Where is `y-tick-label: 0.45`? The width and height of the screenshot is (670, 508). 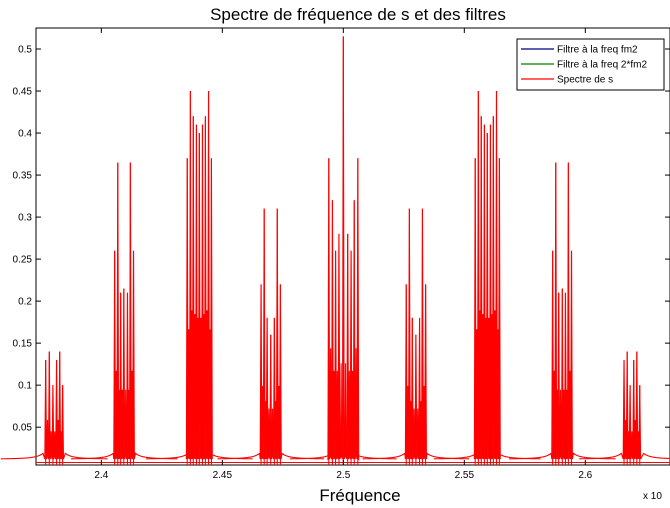 y-tick-label: 0.45 is located at coordinates (23, 92).